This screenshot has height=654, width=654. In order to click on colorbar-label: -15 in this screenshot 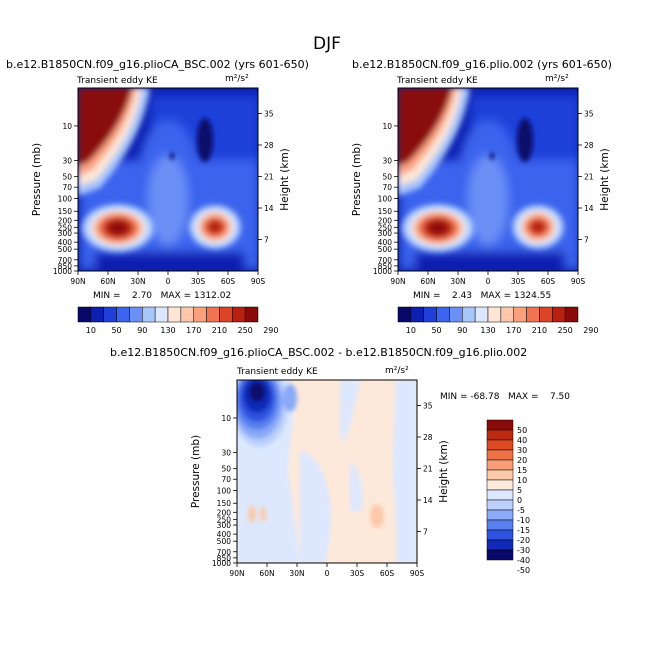, I will do `click(523, 530)`.